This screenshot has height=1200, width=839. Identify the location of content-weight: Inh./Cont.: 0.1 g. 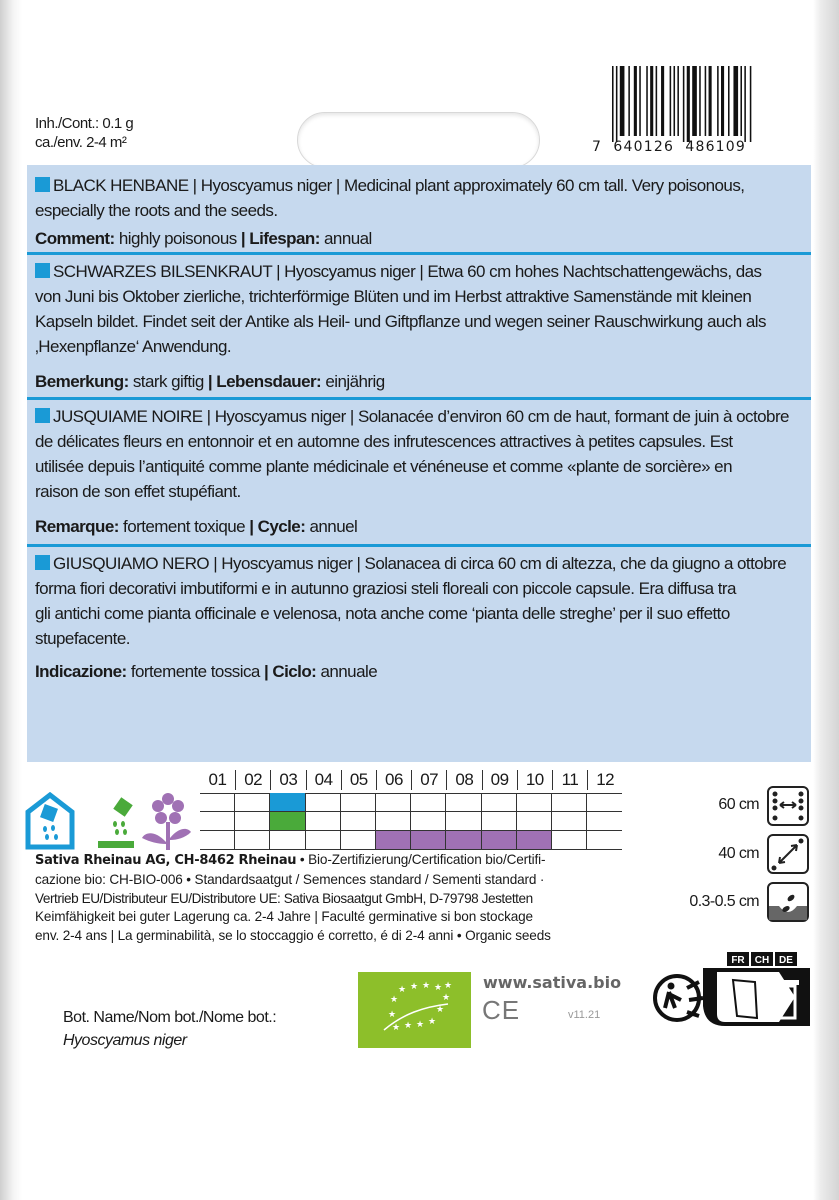
(84, 123).